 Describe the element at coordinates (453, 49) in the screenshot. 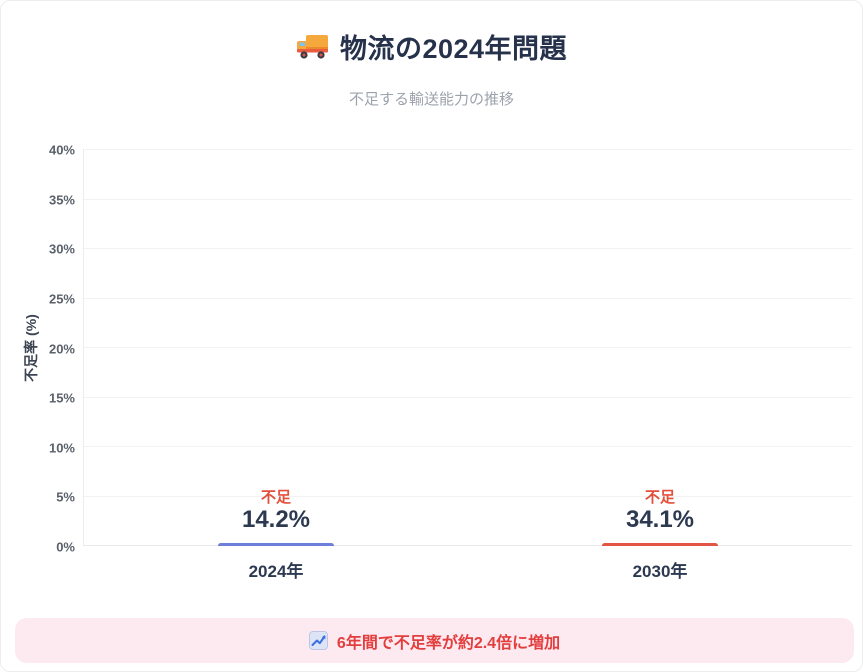

I see `page-title: 物流の2024年問題` at that location.